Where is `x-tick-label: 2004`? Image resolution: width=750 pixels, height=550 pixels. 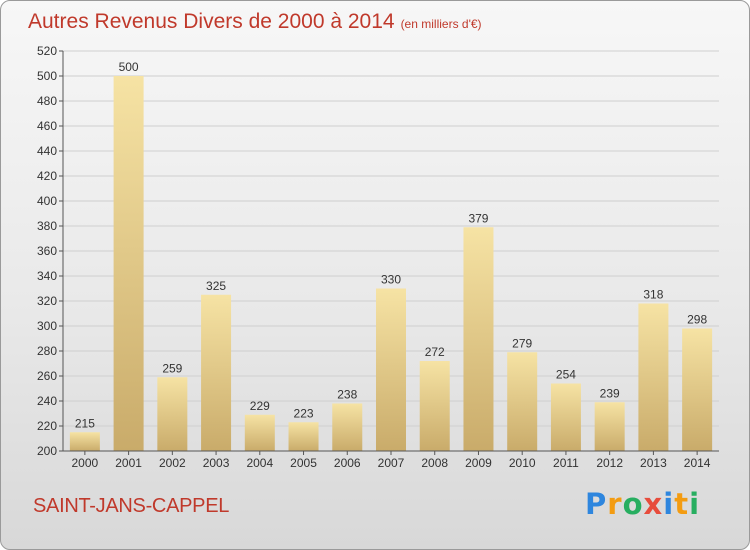 x-tick-label: 2004 is located at coordinates (259, 463).